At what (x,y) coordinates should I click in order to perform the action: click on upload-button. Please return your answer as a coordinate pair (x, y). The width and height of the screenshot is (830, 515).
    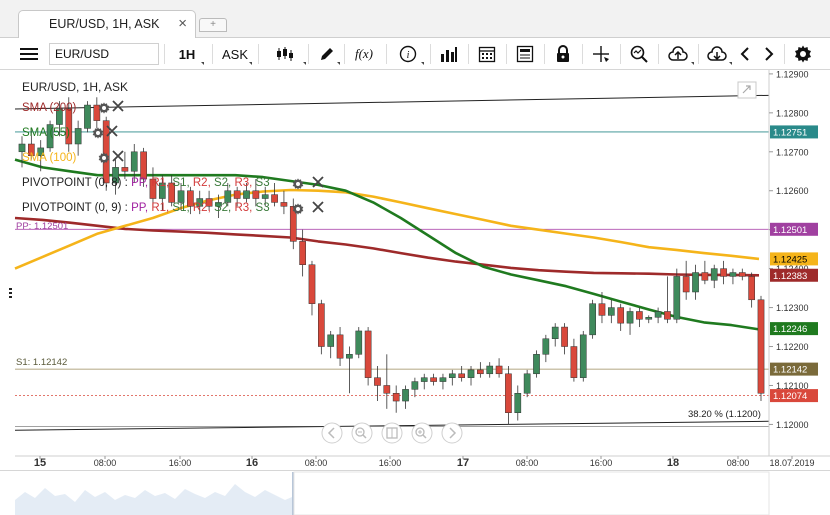
    Looking at the image, I should click on (678, 54).